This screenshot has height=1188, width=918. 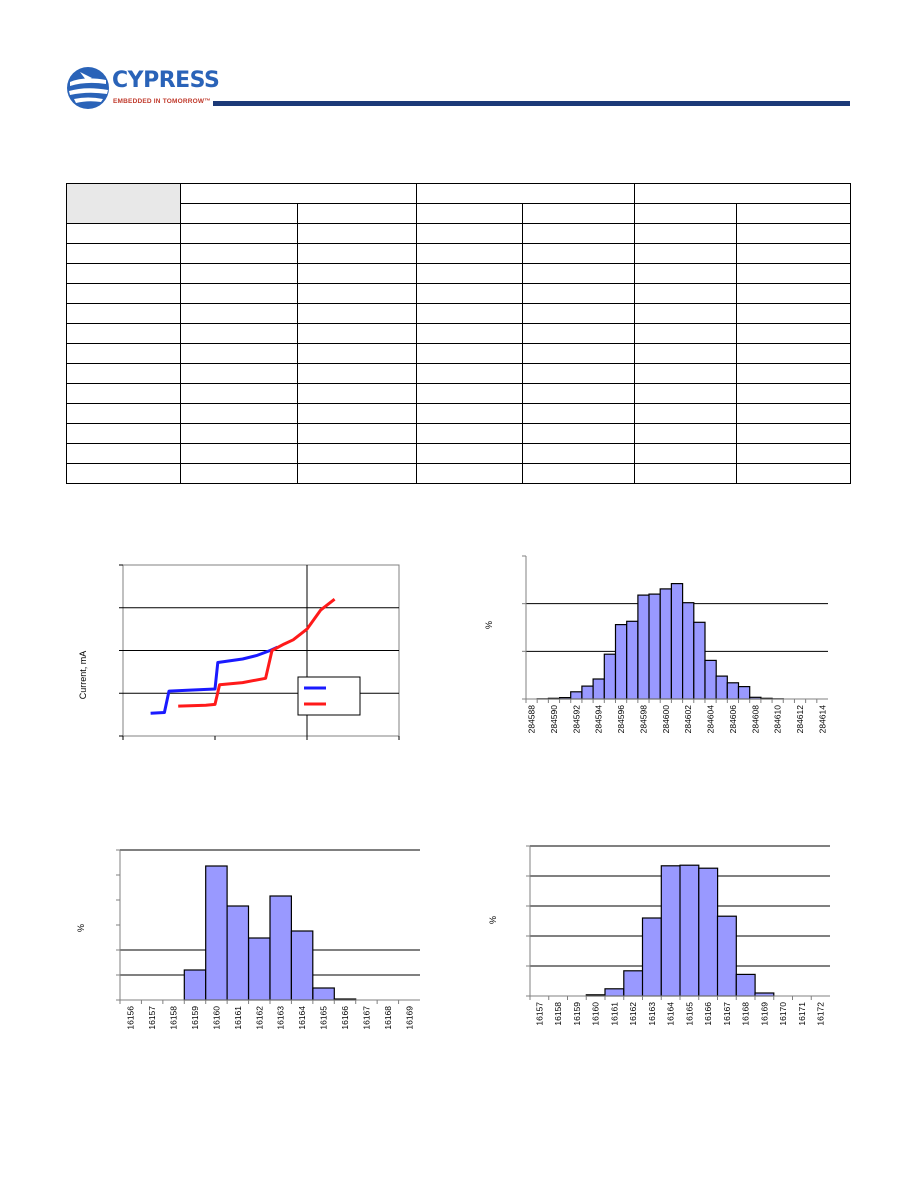 I want to click on x-tick-label: 16157, so click(x=152, y=1018).